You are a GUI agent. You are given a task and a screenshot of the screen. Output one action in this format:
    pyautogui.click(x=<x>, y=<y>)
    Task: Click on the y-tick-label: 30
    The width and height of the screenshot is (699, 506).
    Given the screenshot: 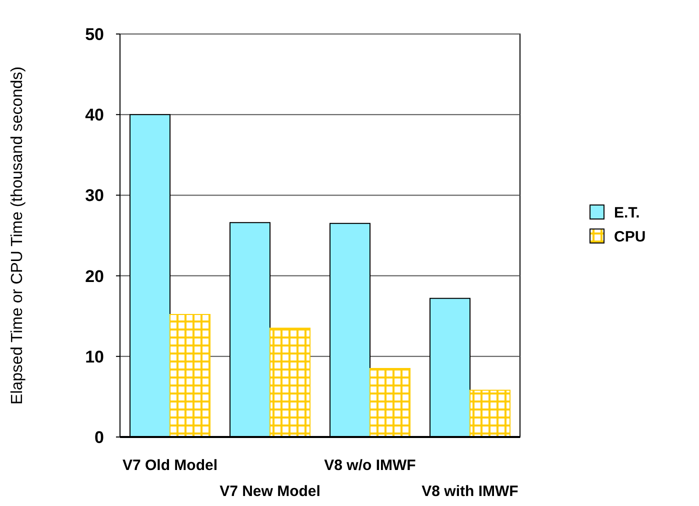 What is the action you would take?
    pyautogui.click(x=94, y=196)
    